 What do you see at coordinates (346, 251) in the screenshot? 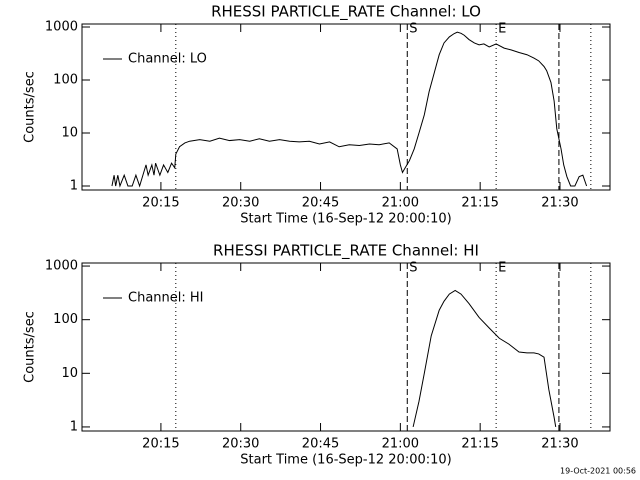
I see `chart-title: RHESSI PARTICLE_RATE Channel: HI` at bounding box center [346, 251].